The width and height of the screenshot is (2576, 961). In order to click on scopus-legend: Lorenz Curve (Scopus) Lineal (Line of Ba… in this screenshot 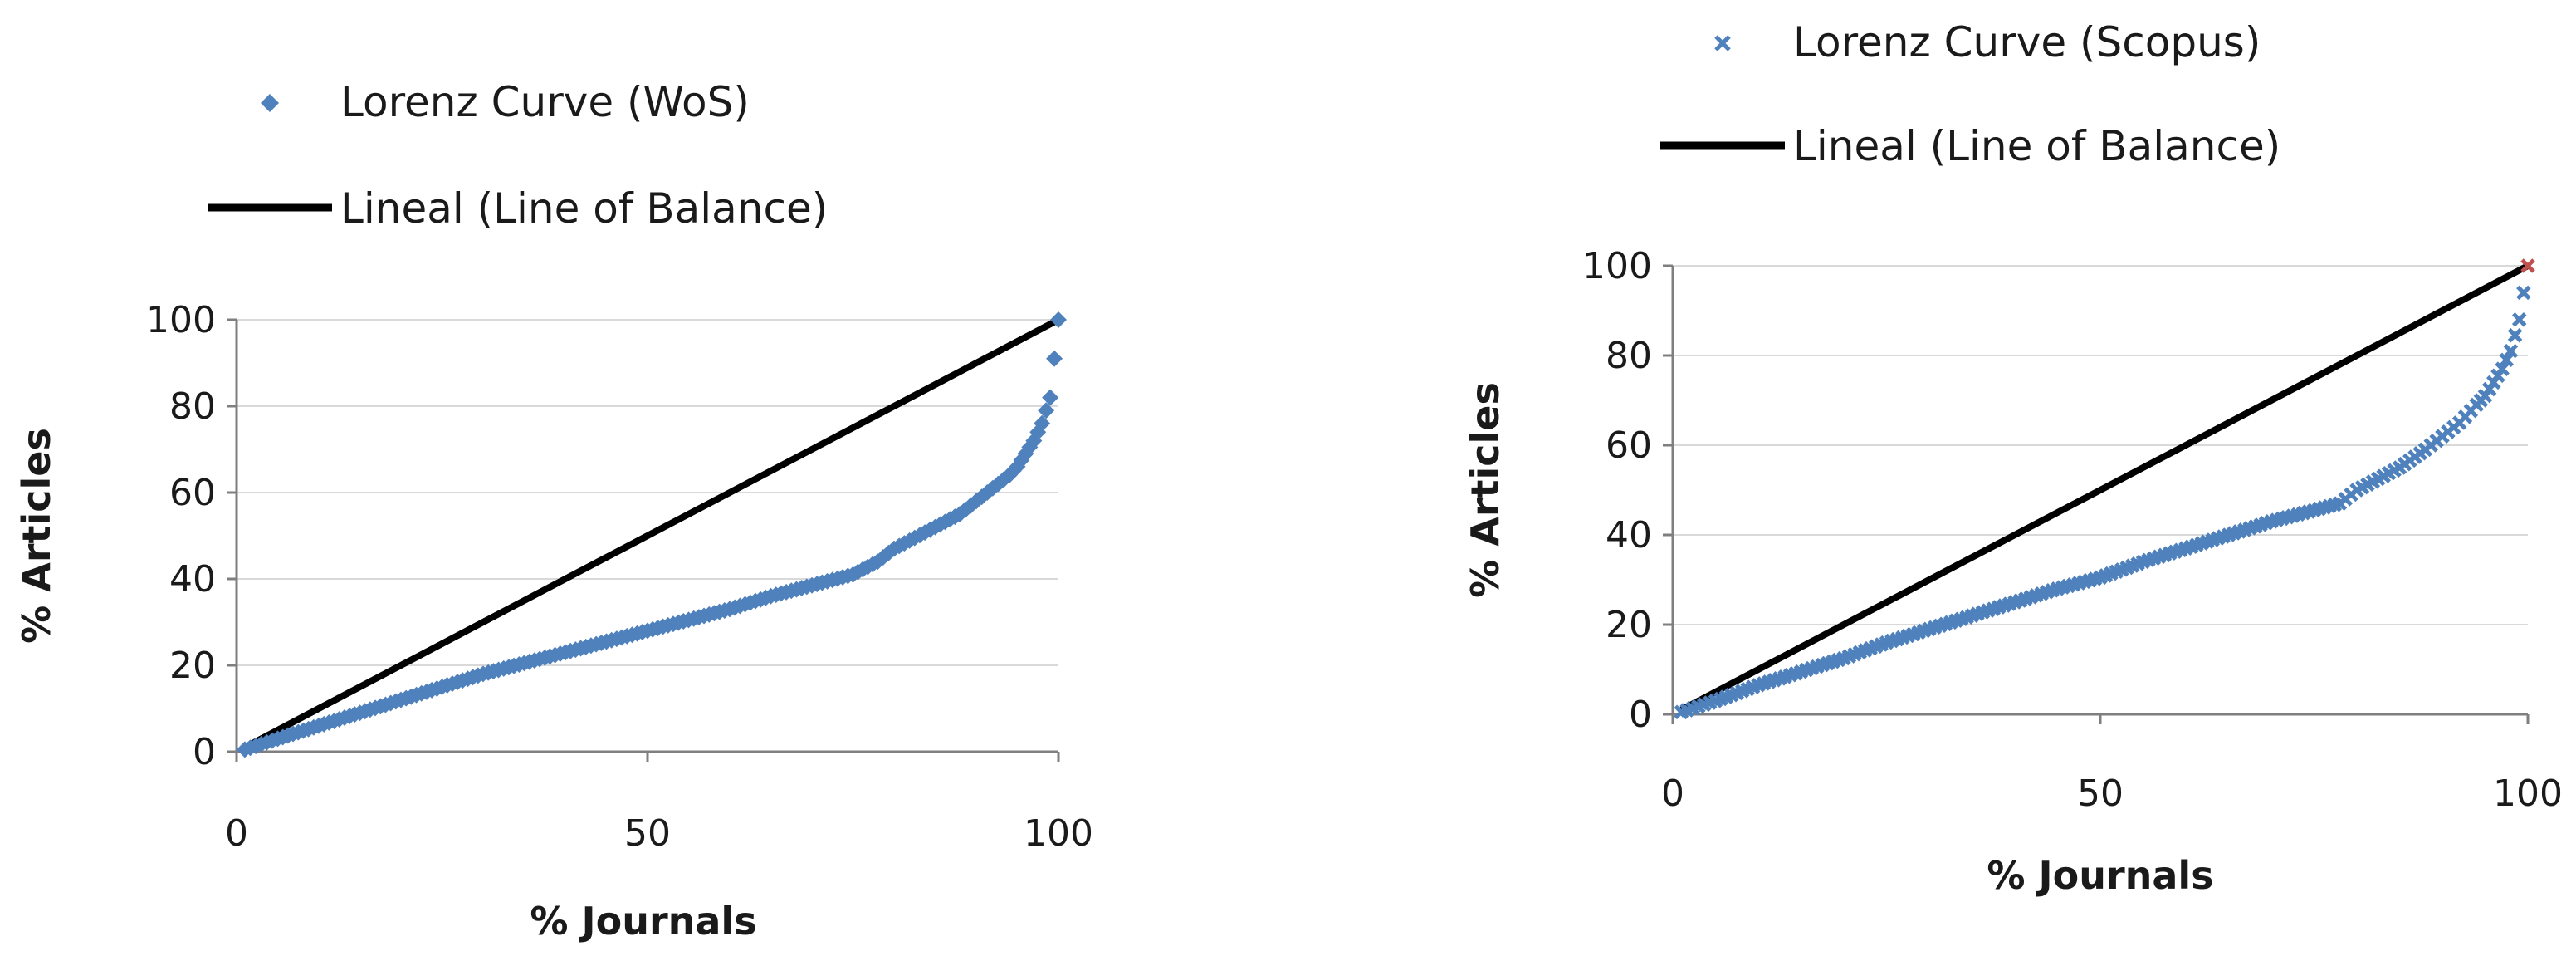, I will do `click(1970, 94)`.